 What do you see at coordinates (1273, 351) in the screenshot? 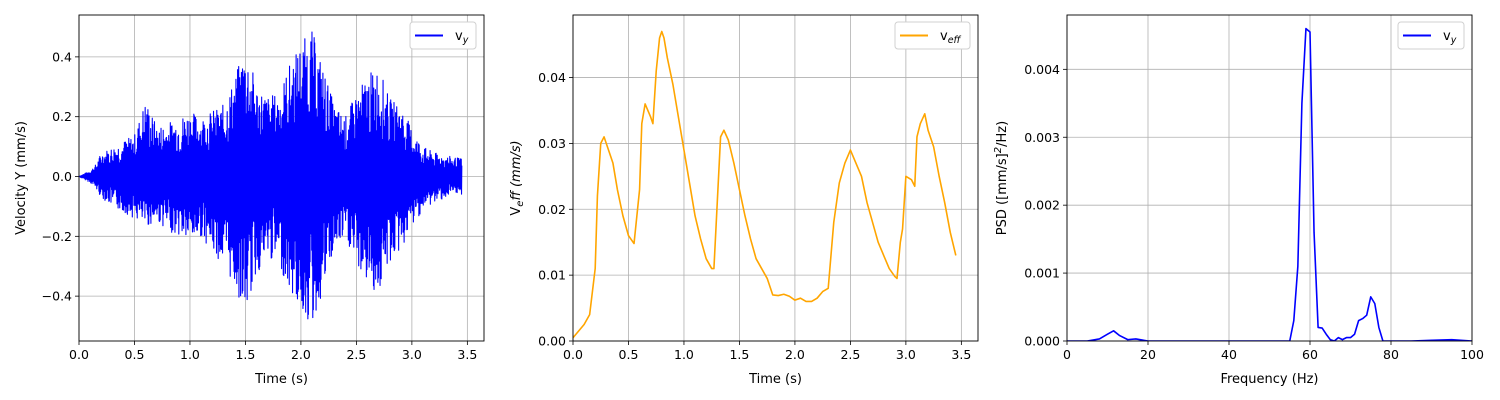
I see `x-ticks: 0 20 40 60 80 100` at bounding box center [1273, 351].